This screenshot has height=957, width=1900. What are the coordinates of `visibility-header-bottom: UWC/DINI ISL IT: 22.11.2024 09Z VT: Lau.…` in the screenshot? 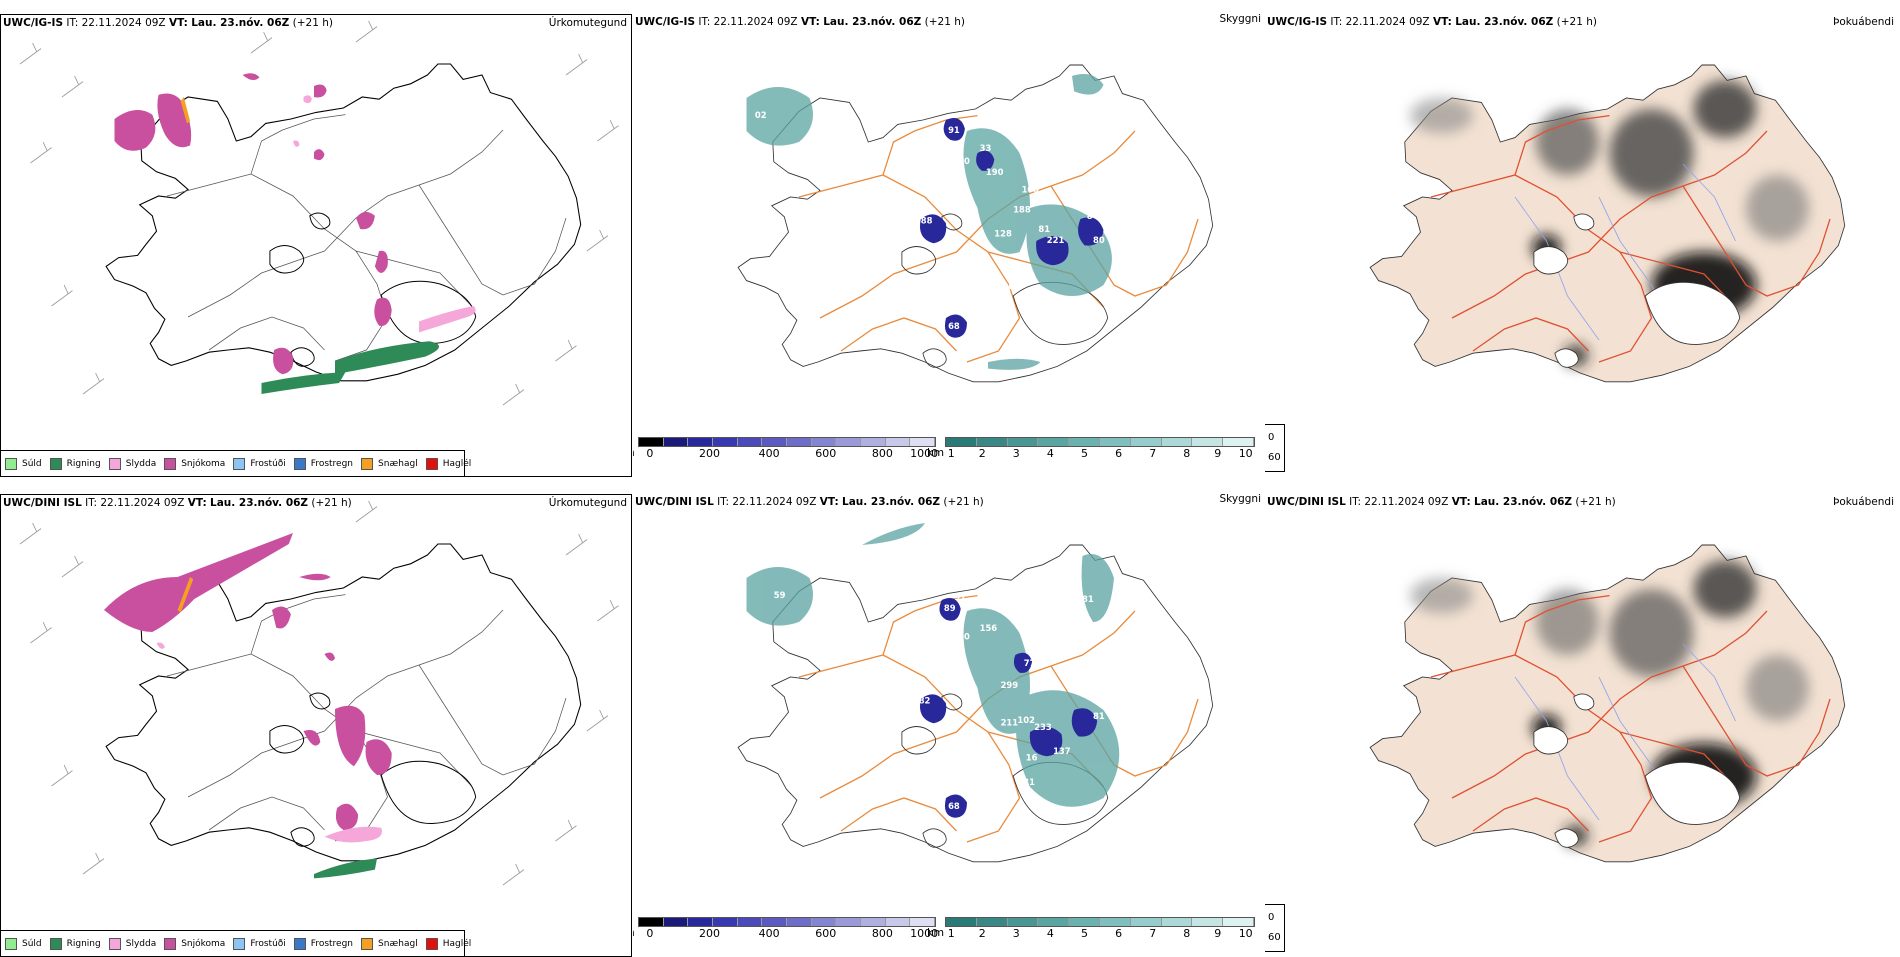 It's located at (809, 502).